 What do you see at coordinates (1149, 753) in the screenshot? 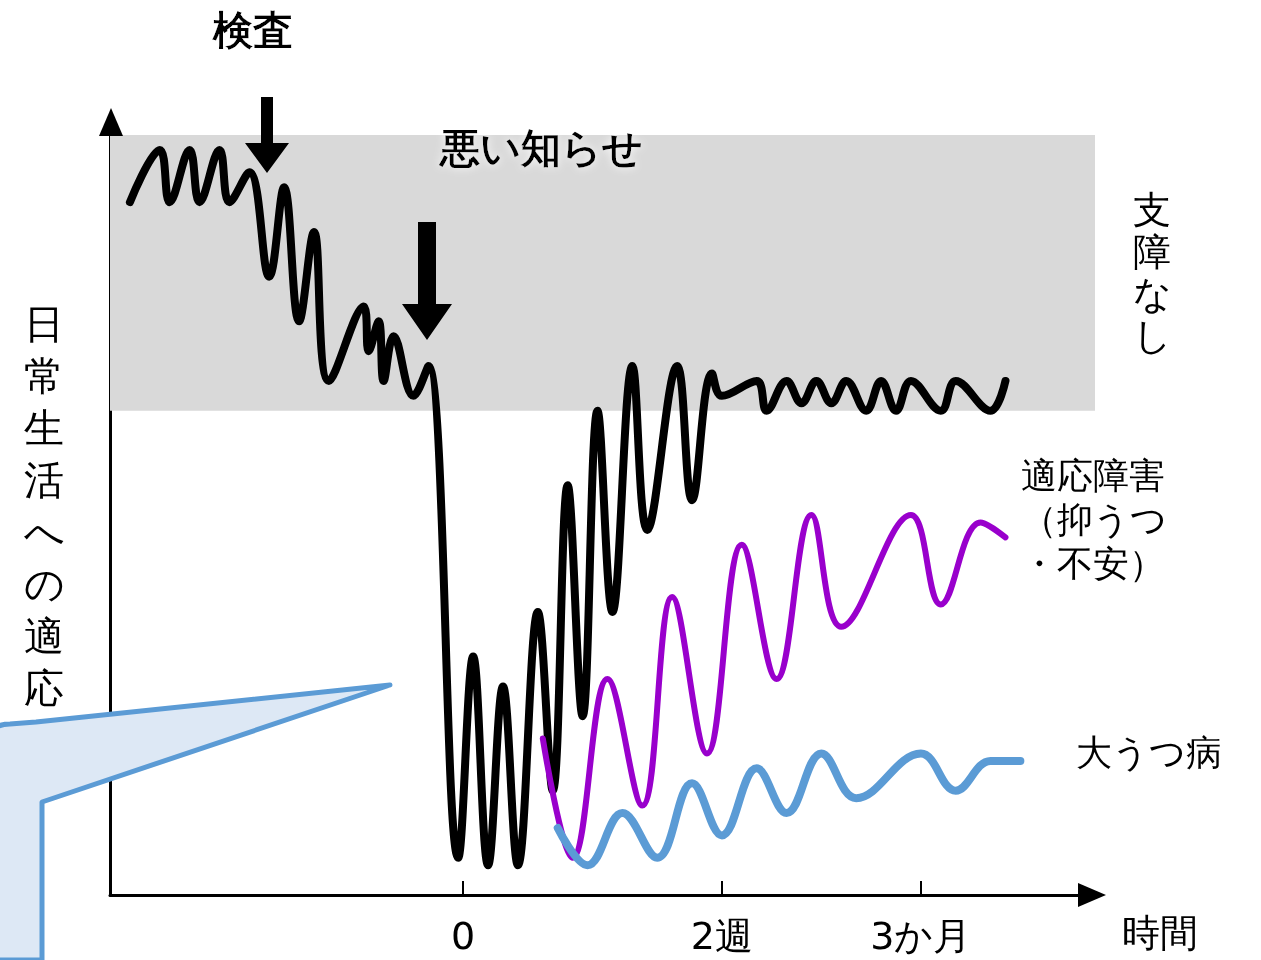
I see `series-label: 大うつ病` at bounding box center [1149, 753].